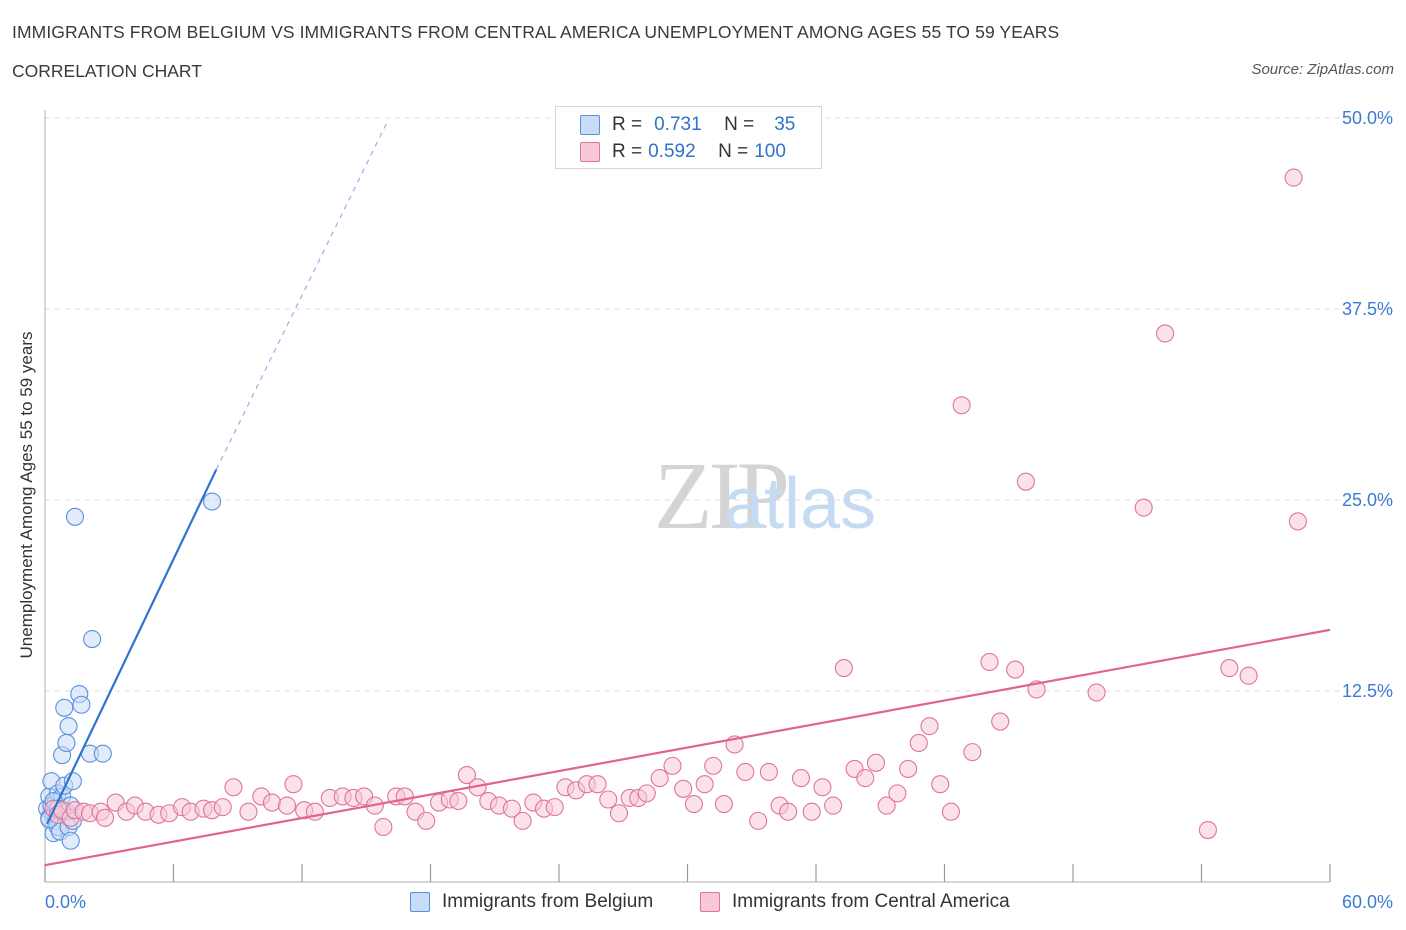 Image resolution: width=1406 pixels, height=930 pixels. What do you see at coordinates (1367, 118) in the screenshot?
I see `y-tick-label: 50.0%` at bounding box center [1367, 118].